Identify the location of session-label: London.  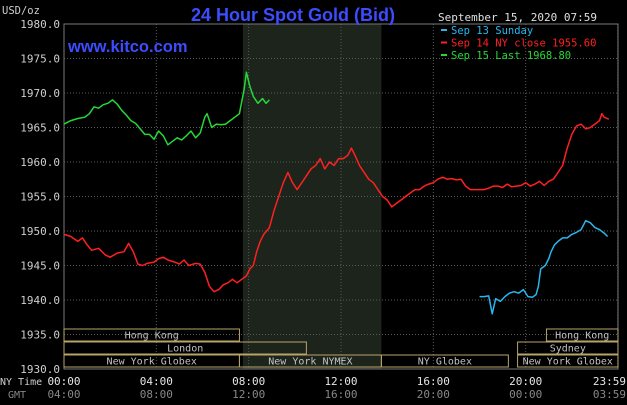
(185, 349).